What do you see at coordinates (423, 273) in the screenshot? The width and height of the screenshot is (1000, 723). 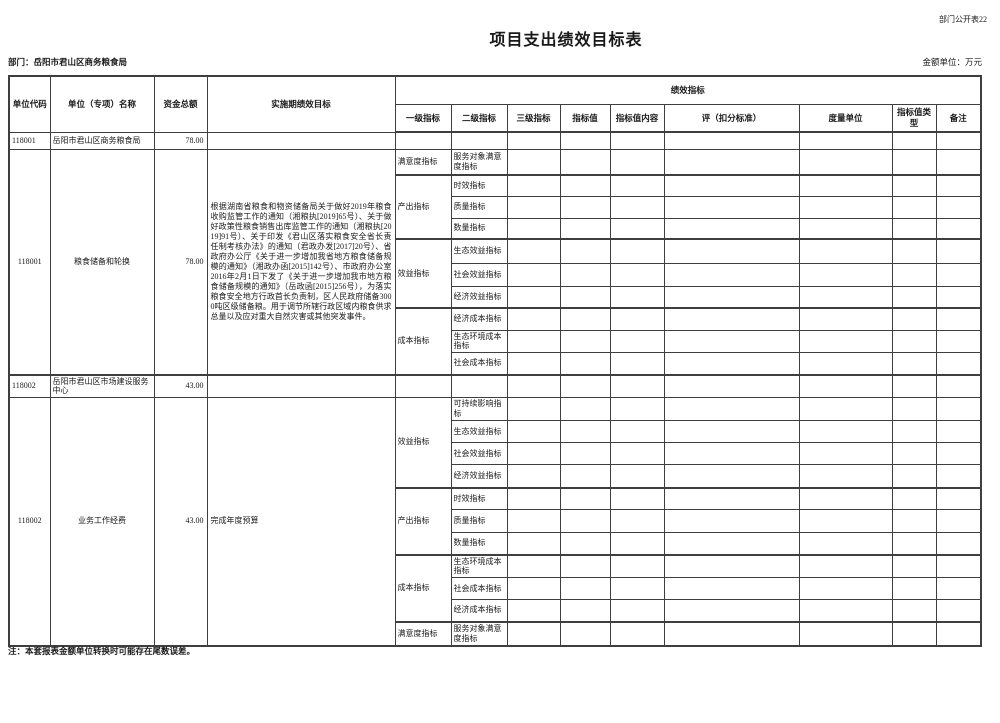 I see `l1-indicator-cell: 效益指标` at bounding box center [423, 273].